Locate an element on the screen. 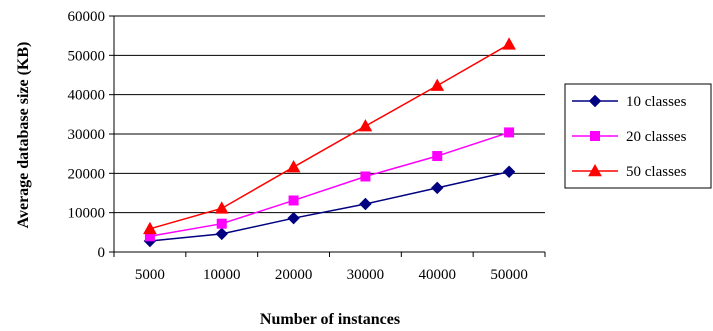 The image size is (713, 331). y-tick-label: 10000 is located at coordinates (87, 214).